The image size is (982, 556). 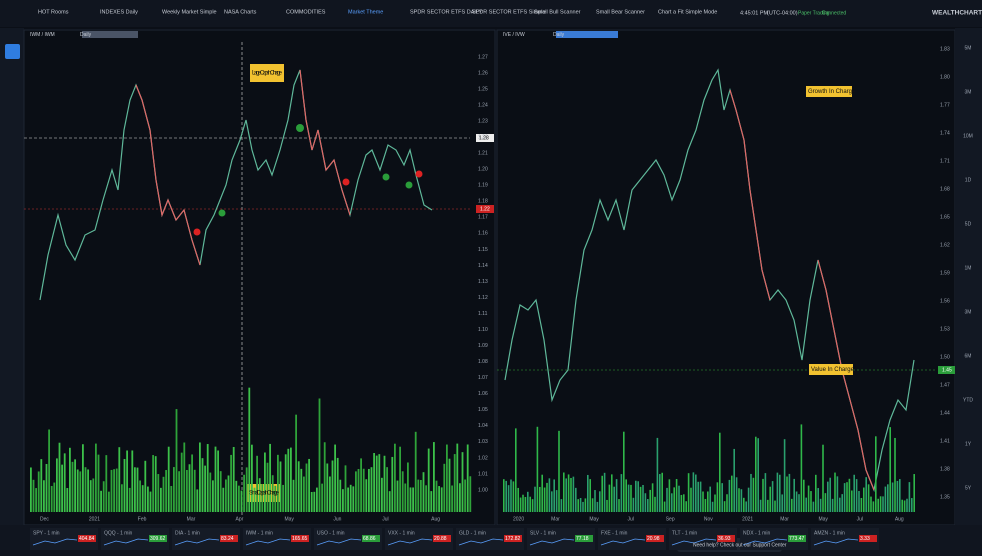 I want to click on nav-tab: Small Bear Scanner, so click(x=620, y=12).